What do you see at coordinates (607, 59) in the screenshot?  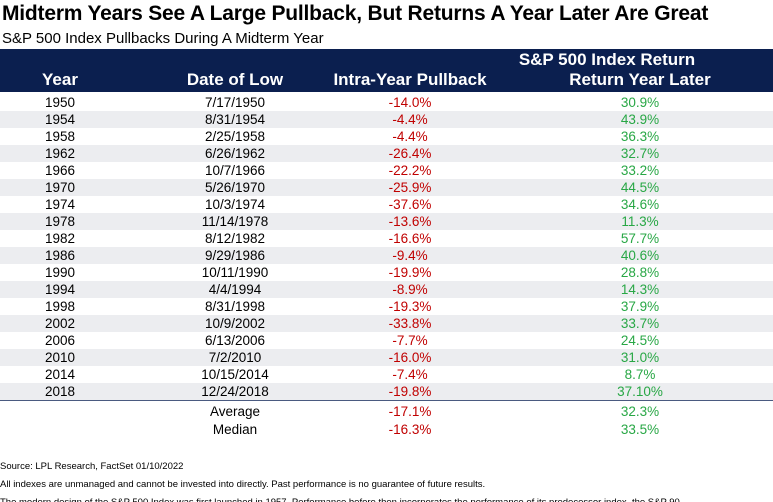 I see `header-group-label: S&P 500 Index Return` at bounding box center [607, 59].